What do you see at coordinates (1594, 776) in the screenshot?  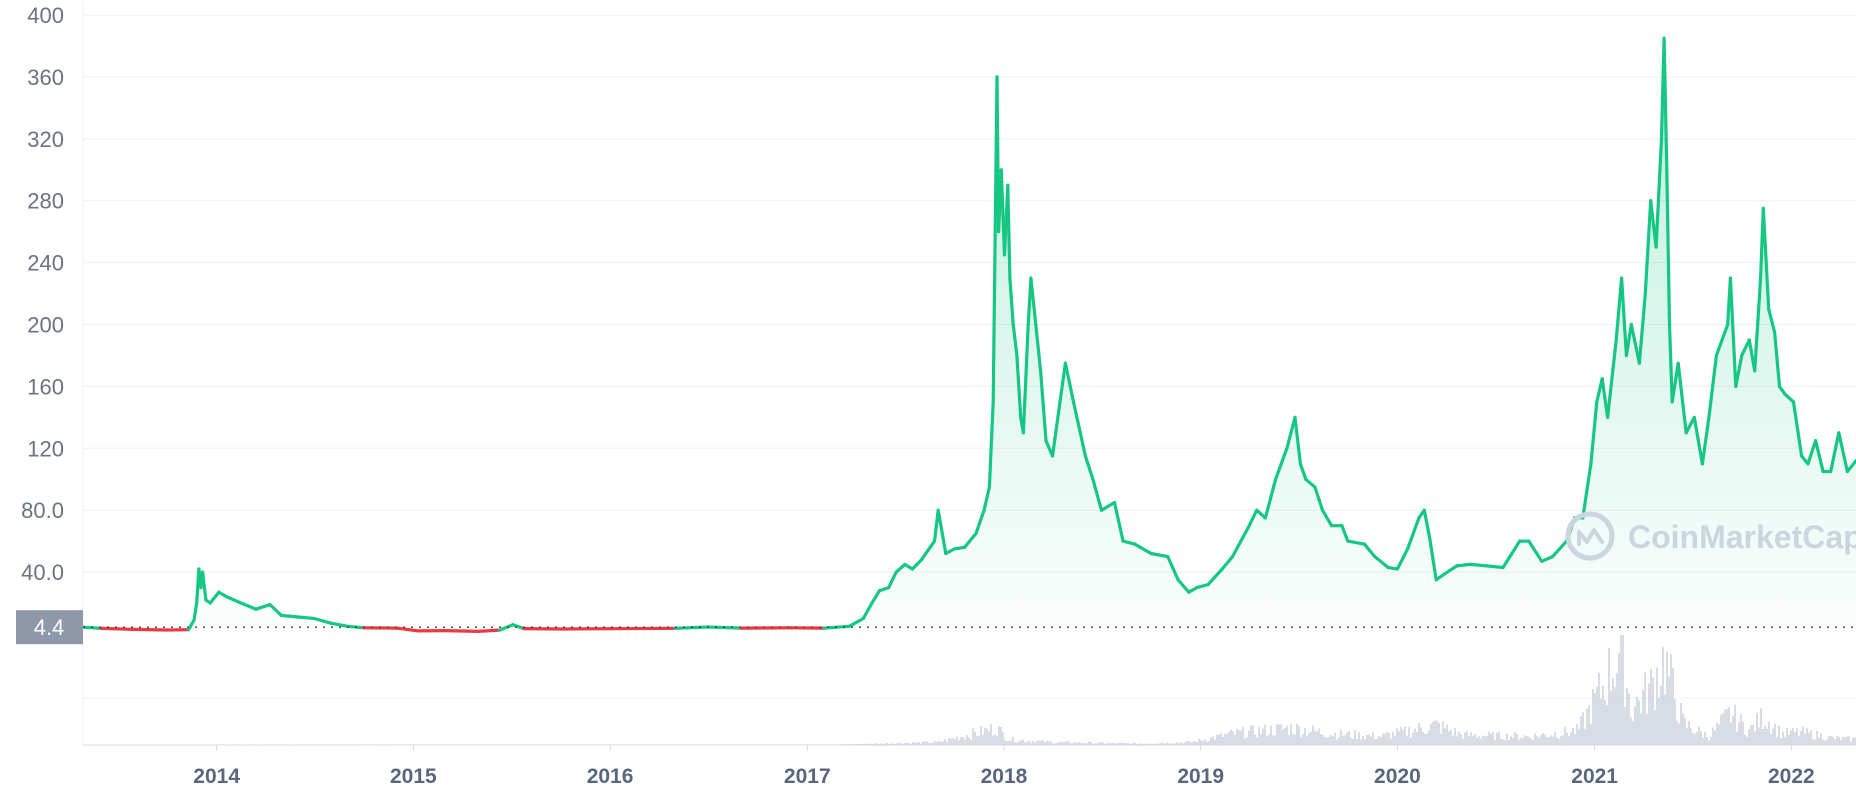 I see `x-tick-label: 2021` at bounding box center [1594, 776].